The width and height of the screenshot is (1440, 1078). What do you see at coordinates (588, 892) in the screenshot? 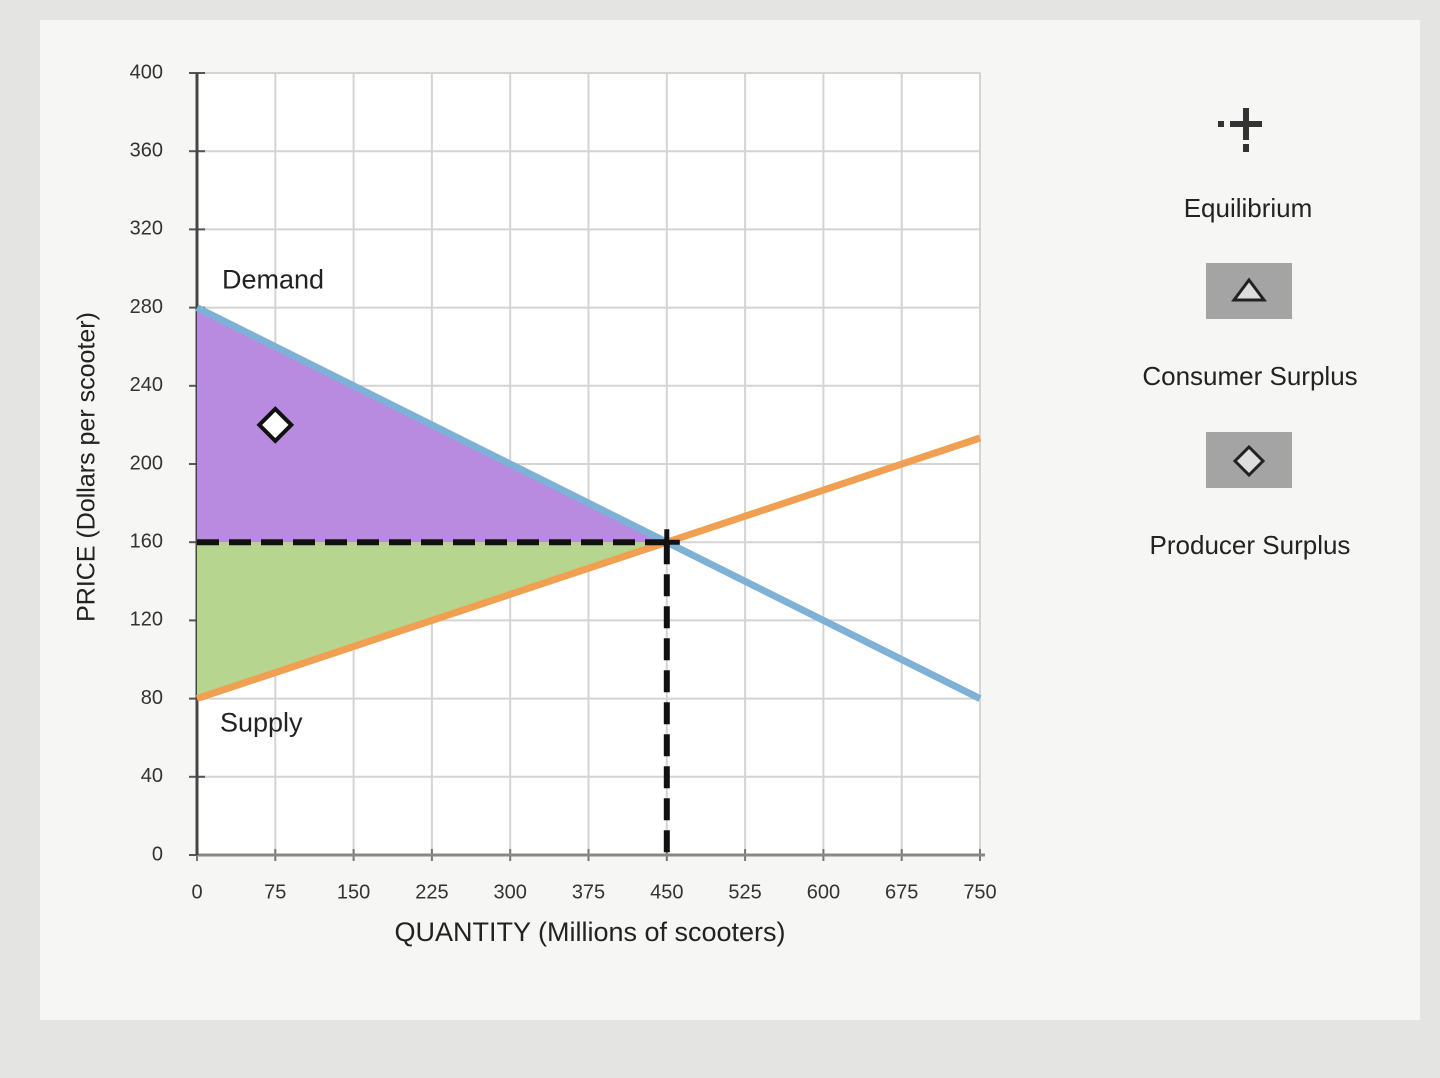
I see `x-tick-label: 375` at bounding box center [588, 892].